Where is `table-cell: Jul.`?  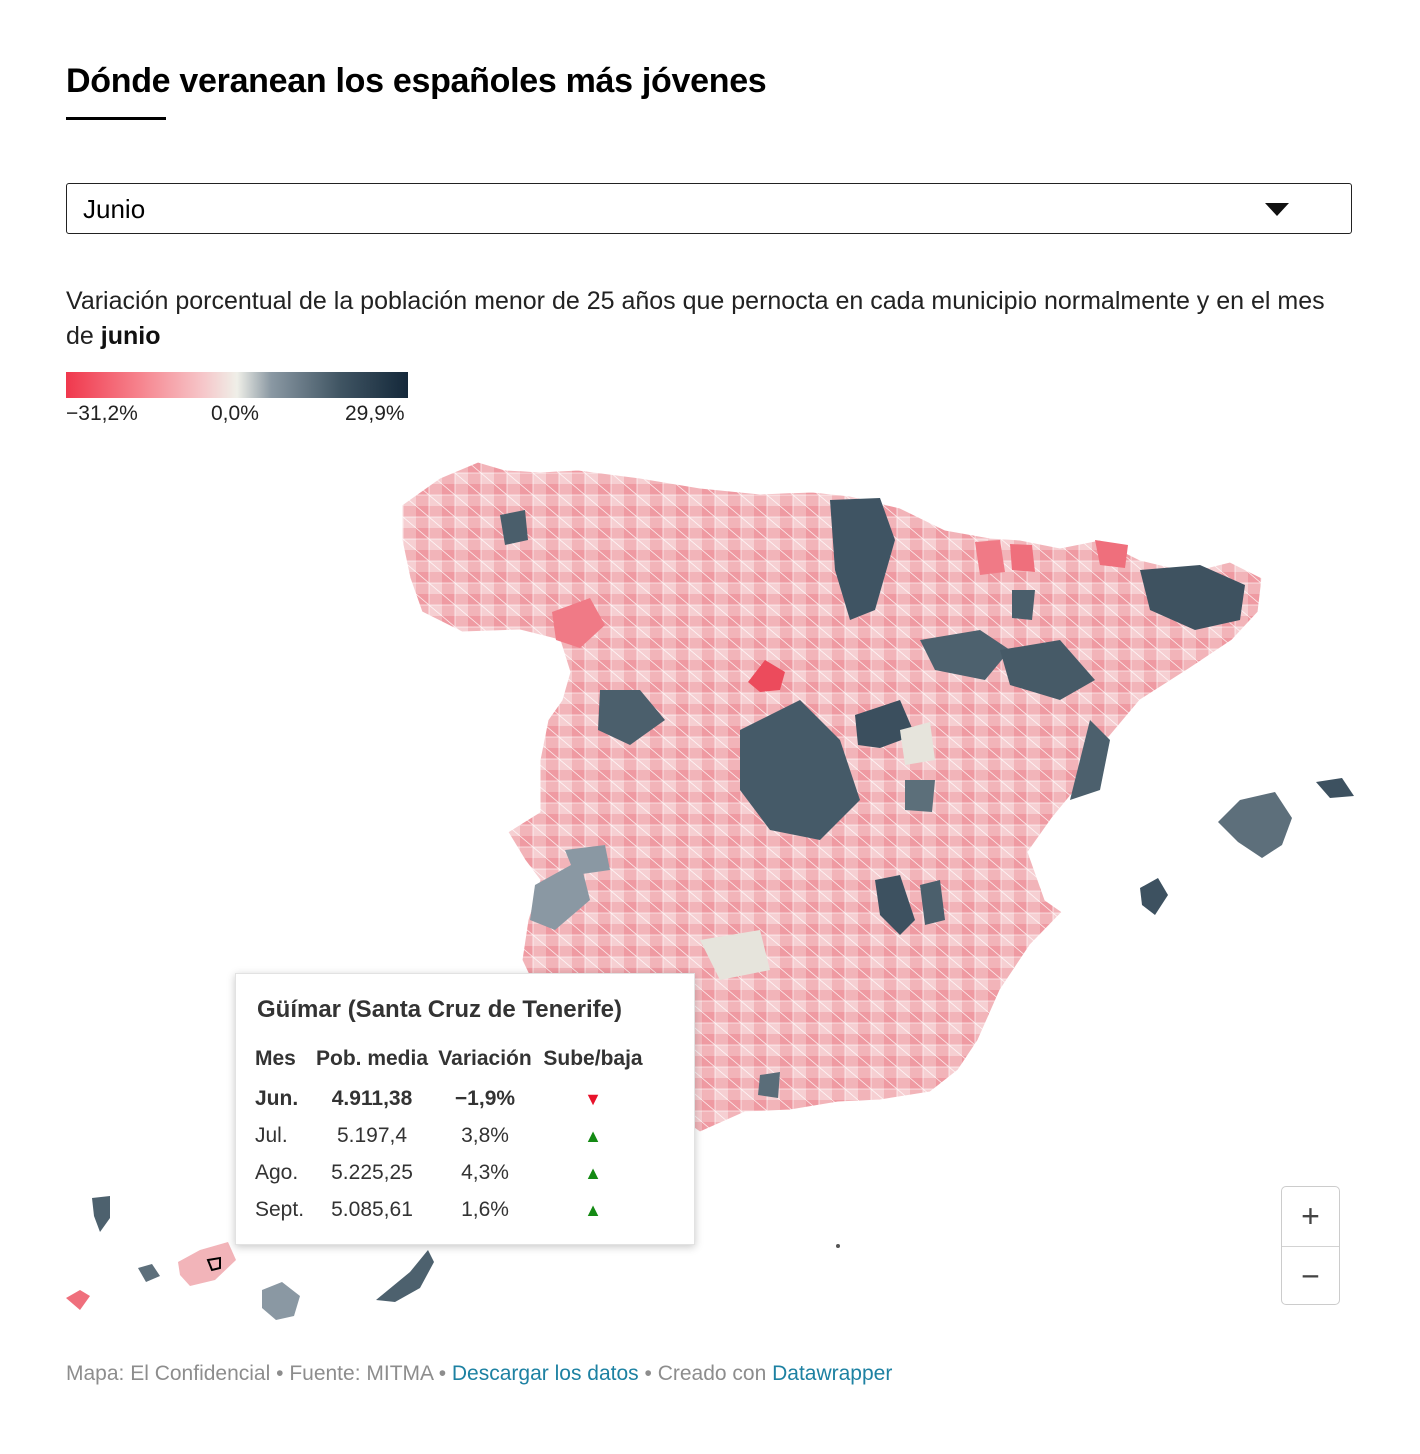 table-cell: Jul. is located at coordinates (271, 1135).